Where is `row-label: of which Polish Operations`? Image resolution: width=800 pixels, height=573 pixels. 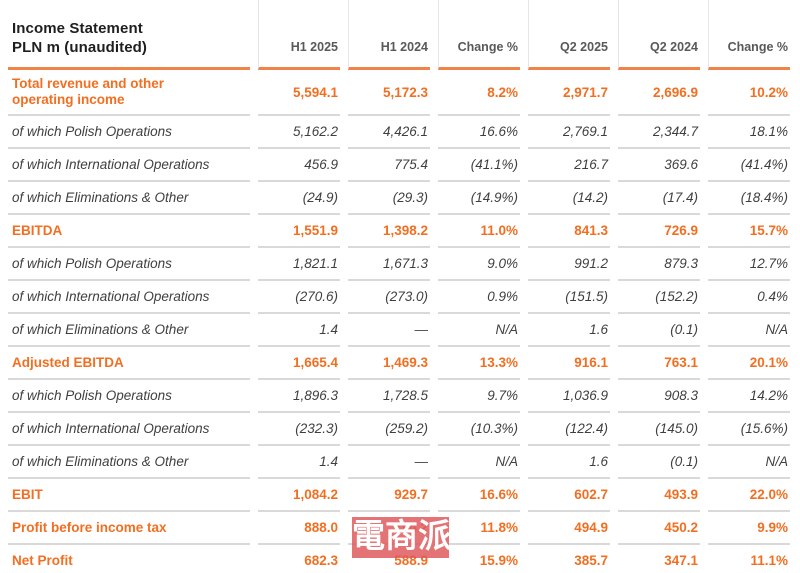 row-label: of which Polish Operations is located at coordinates (129, 132).